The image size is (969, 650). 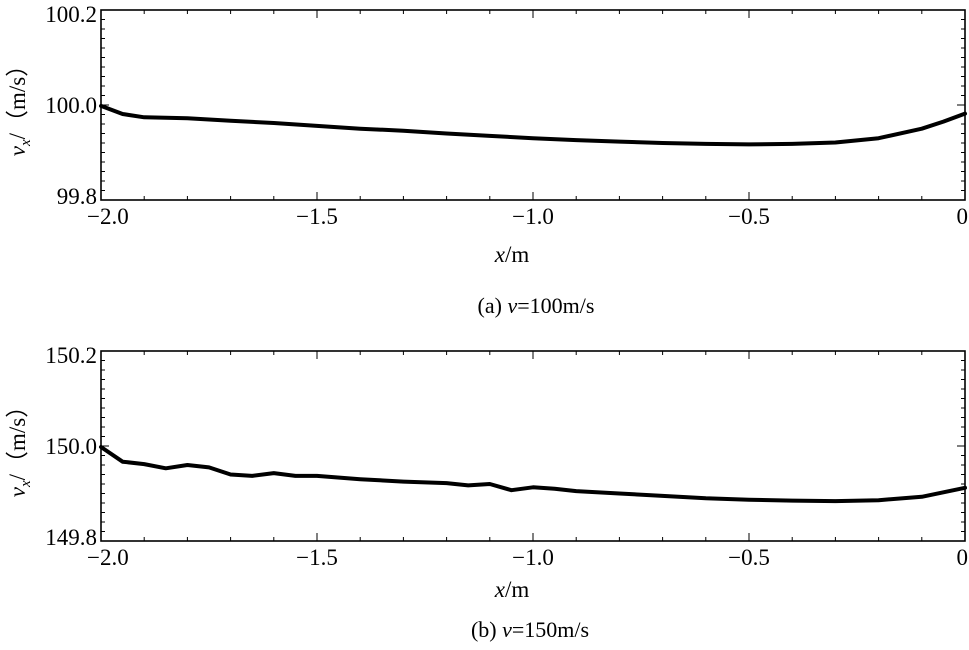 What do you see at coordinates (77, 196) in the screenshot?
I see `y-tick-label: 99.8` at bounding box center [77, 196].